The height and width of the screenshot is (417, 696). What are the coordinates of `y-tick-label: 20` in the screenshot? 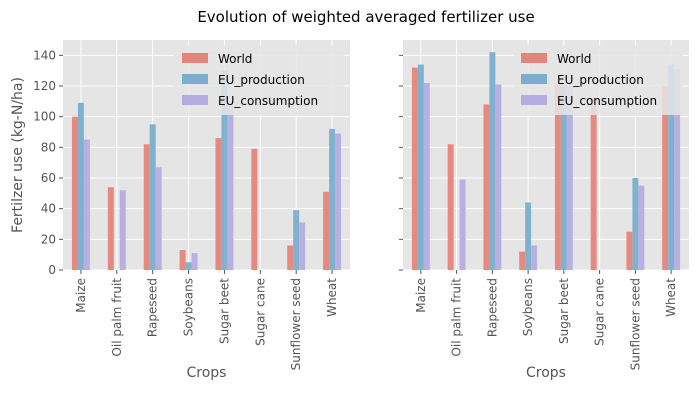 It's located at (48, 239).